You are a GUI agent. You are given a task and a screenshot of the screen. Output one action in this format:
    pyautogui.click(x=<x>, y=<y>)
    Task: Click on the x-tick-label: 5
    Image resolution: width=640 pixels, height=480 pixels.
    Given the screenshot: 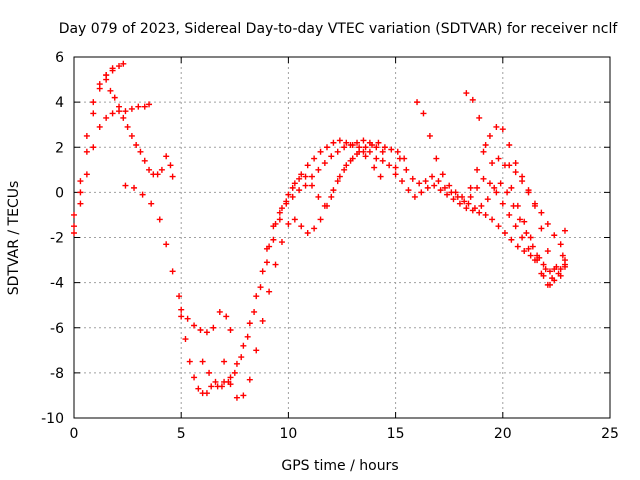 What is the action you would take?
    pyautogui.click(x=181, y=434)
    